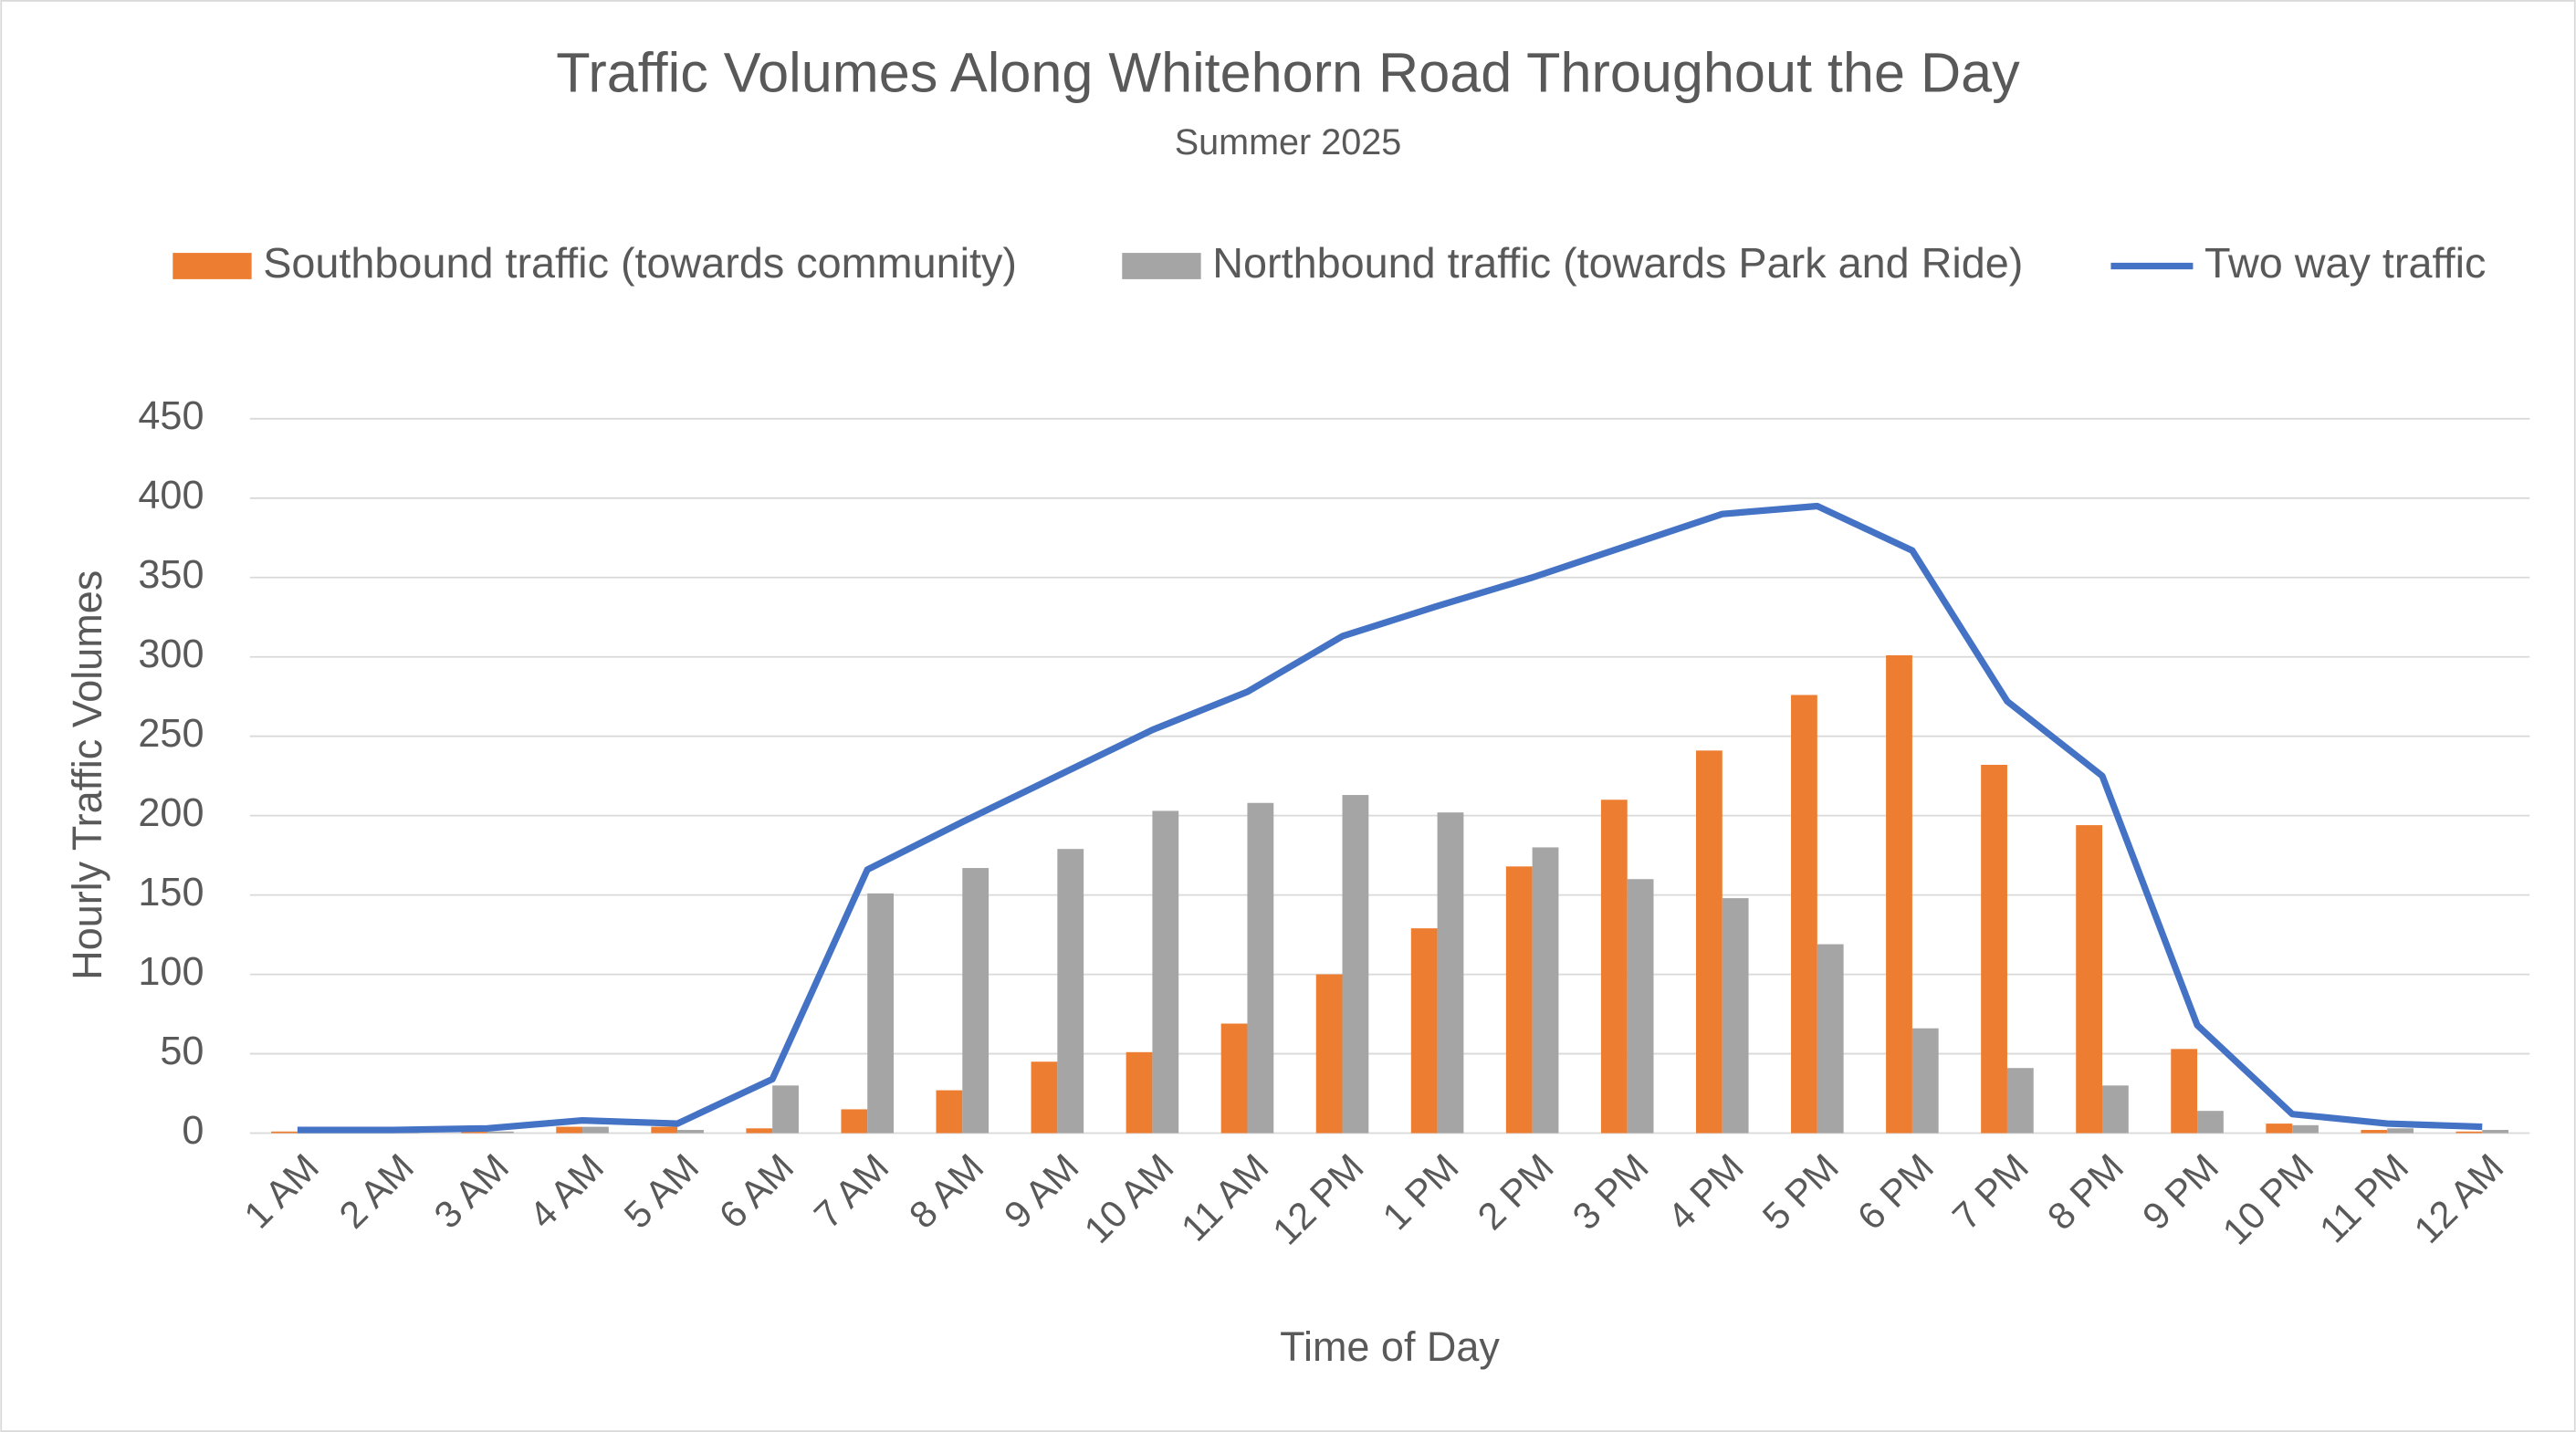 This screenshot has width=2576, height=1432. I want to click on chart-subtitle: Summer 2025, so click(1289, 142).